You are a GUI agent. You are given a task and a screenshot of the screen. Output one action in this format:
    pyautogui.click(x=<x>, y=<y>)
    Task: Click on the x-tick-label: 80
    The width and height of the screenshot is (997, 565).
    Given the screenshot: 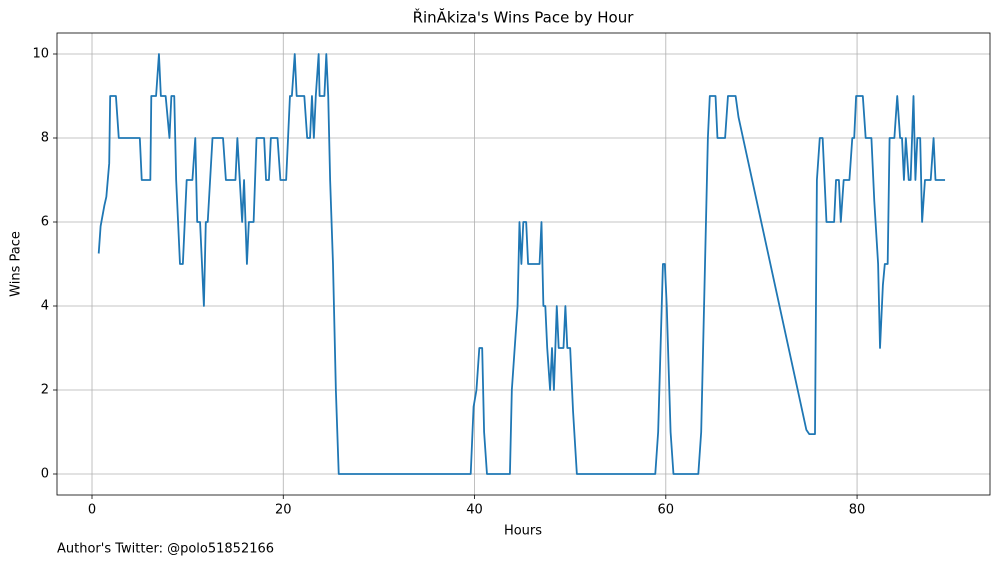 What is the action you would take?
    pyautogui.click(x=857, y=510)
    